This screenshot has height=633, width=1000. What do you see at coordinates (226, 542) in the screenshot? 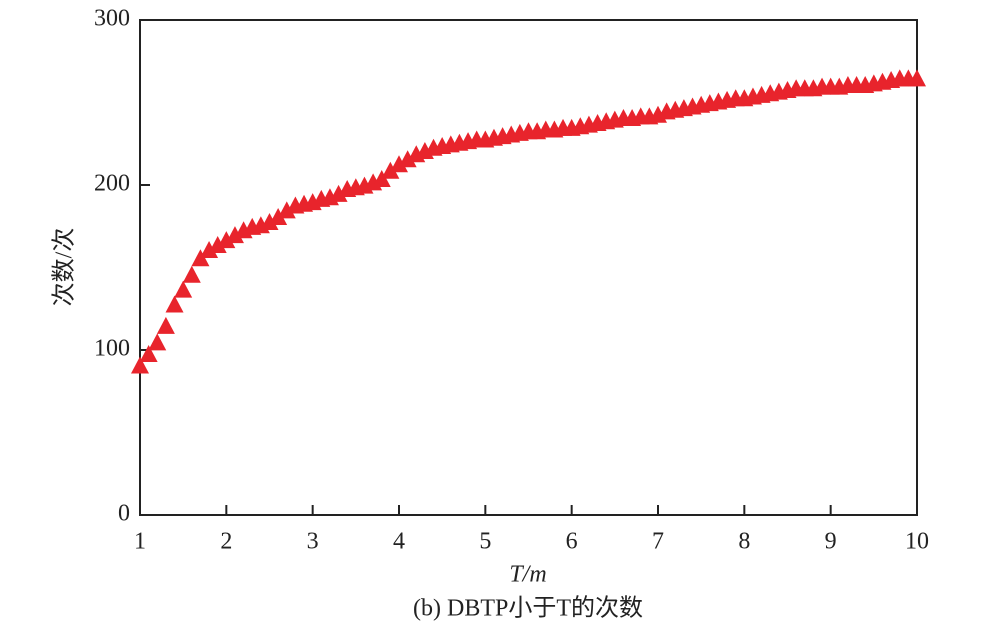
I see `x-tick-label: 2` at bounding box center [226, 542].